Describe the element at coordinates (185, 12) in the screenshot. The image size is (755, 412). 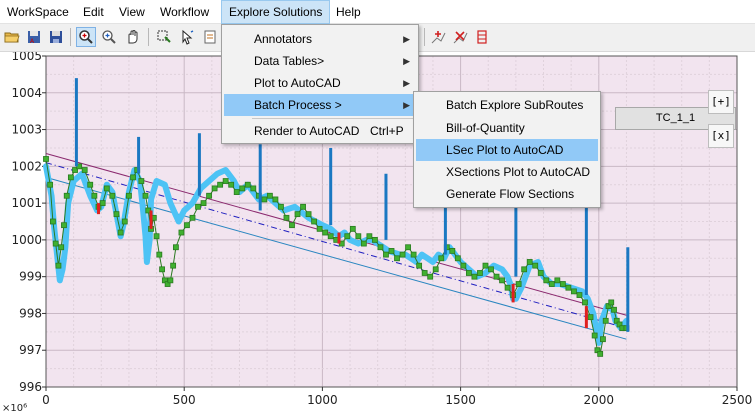
I see `menu-workflow: Workflow` at that location.